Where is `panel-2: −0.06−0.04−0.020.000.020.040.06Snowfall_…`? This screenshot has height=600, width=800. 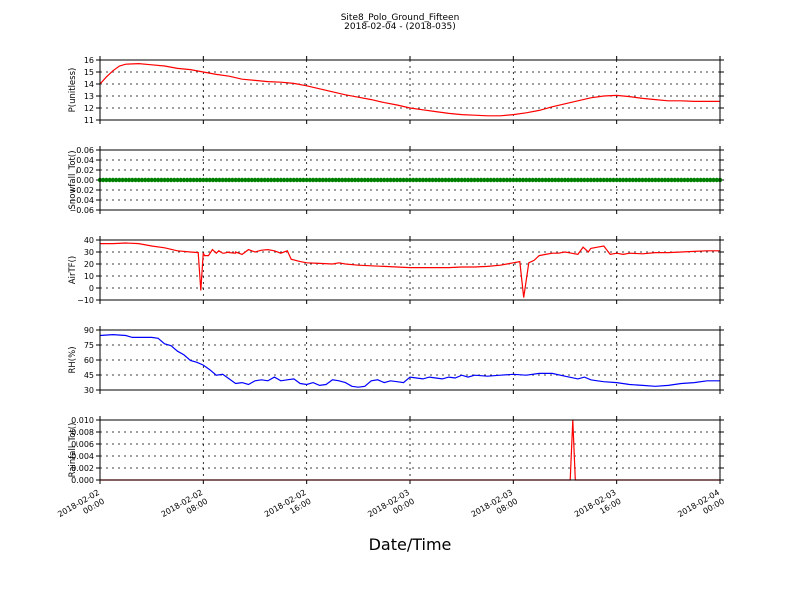 panel-2: −0.06−0.04−0.020.000.020.040.06Snowfall_… is located at coordinates (396, 180).